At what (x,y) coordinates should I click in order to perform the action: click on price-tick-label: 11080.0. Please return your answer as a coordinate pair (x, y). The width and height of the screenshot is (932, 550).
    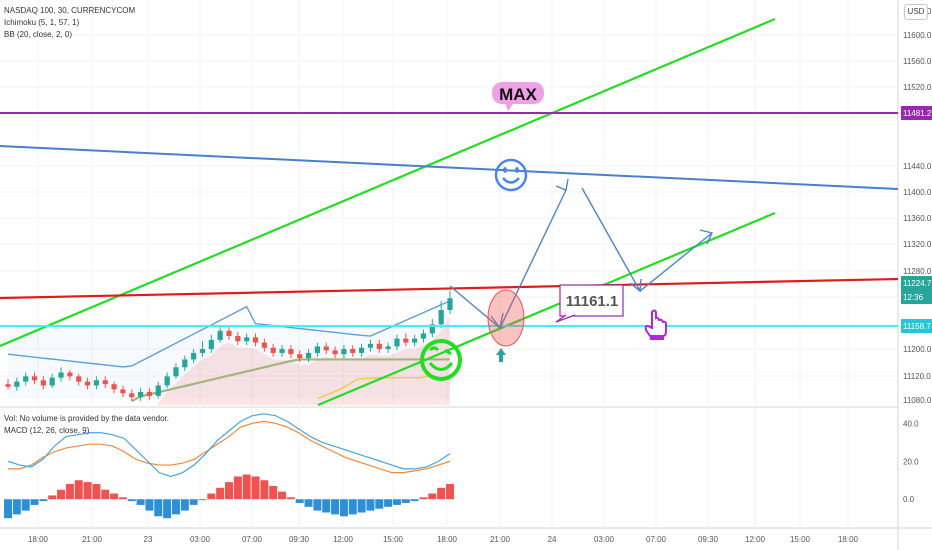
    Looking at the image, I should click on (917, 400).